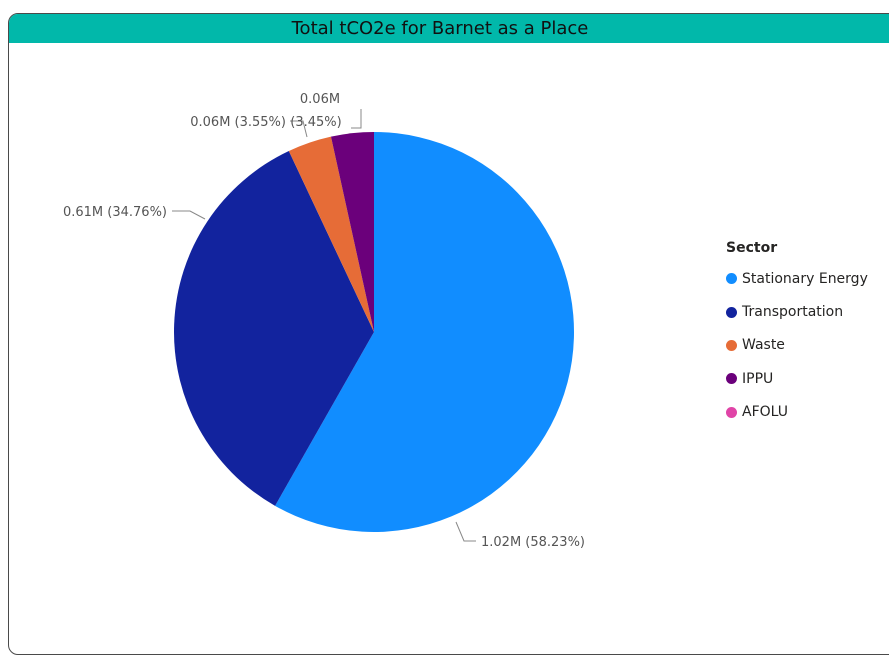 Image resolution: width=889 pixels, height=655 pixels. Describe the element at coordinates (533, 542) in the screenshot. I see `data-label-stationary-energy: 1.02M (58.23%)` at that location.